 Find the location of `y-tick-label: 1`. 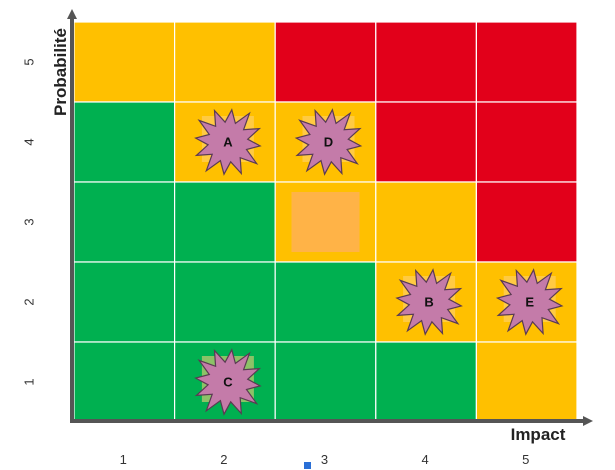

y-tick-label: 1 is located at coordinates (28, 381).